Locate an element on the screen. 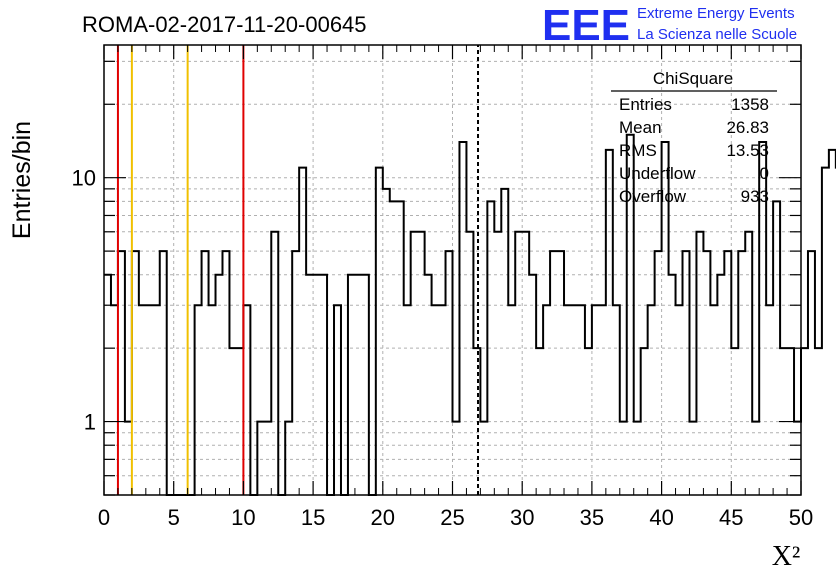 Image resolution: width=836 pixels, height=572 pixels. x-tick-label: 25 is located at coordinates (452, 517).